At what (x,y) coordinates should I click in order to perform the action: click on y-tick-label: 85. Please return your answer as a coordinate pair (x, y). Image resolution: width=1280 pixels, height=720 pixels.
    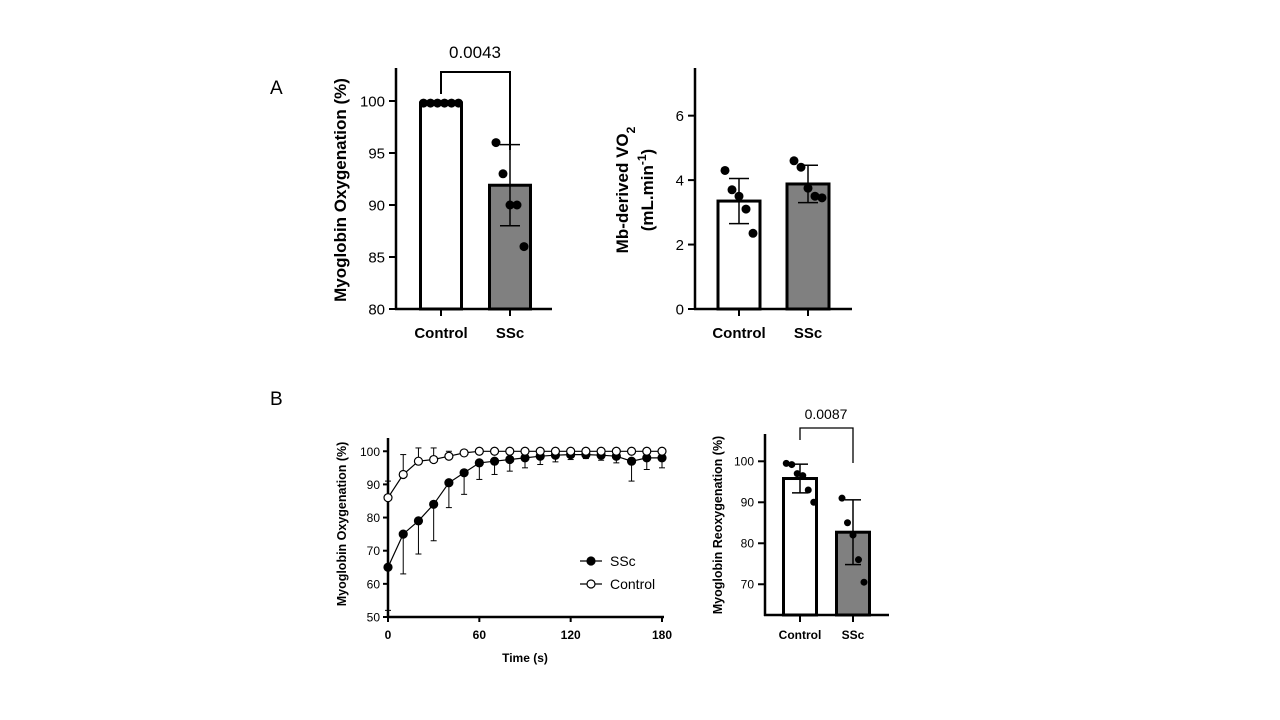
    Looking at the image, I should click on (376, 257).